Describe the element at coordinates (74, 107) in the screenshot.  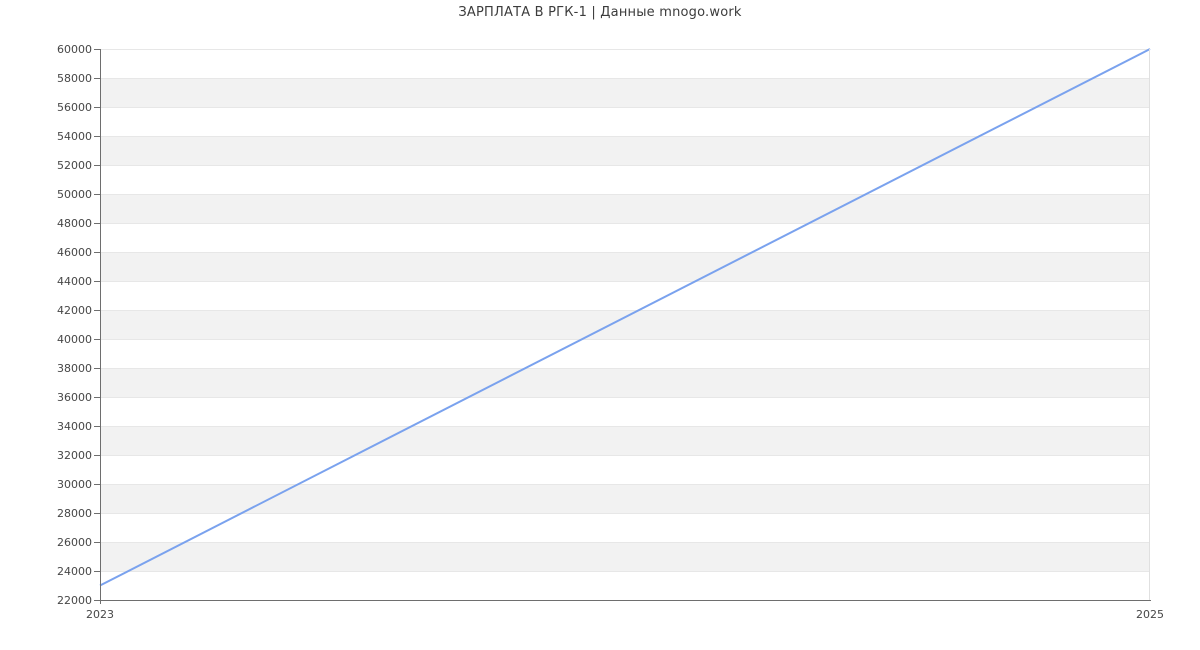
I see `y-tick-label: 56000` at that location.